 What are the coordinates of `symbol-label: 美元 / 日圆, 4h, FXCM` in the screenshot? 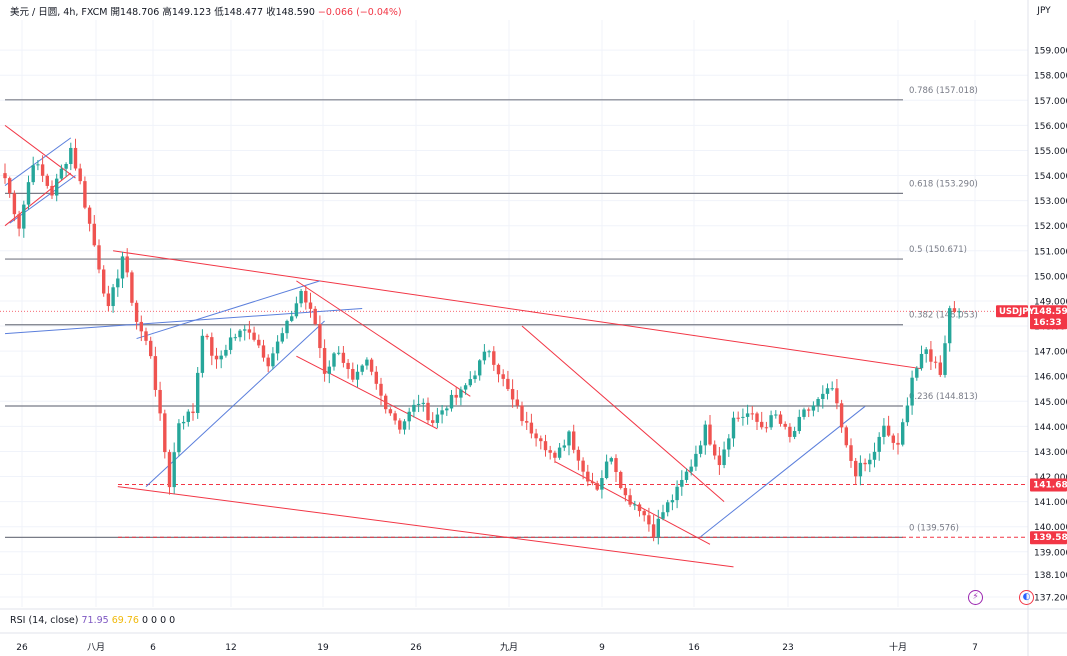 It's located at (59, 12).